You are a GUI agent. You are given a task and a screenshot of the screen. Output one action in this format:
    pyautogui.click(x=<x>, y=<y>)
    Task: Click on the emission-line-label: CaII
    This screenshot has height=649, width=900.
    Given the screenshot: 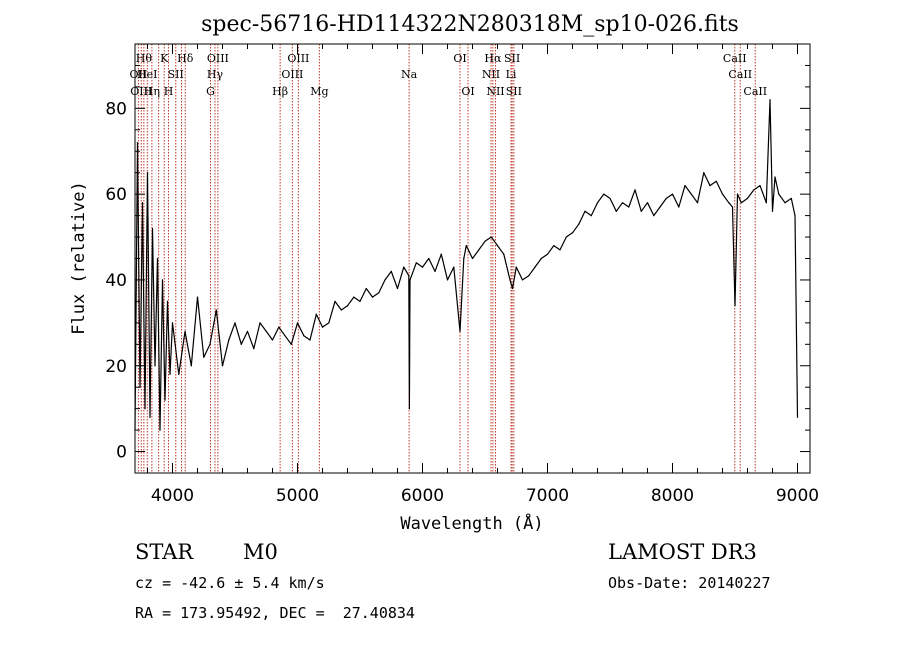 What is the action you would take?
    pyautogui.click(x=755, y=91)
    